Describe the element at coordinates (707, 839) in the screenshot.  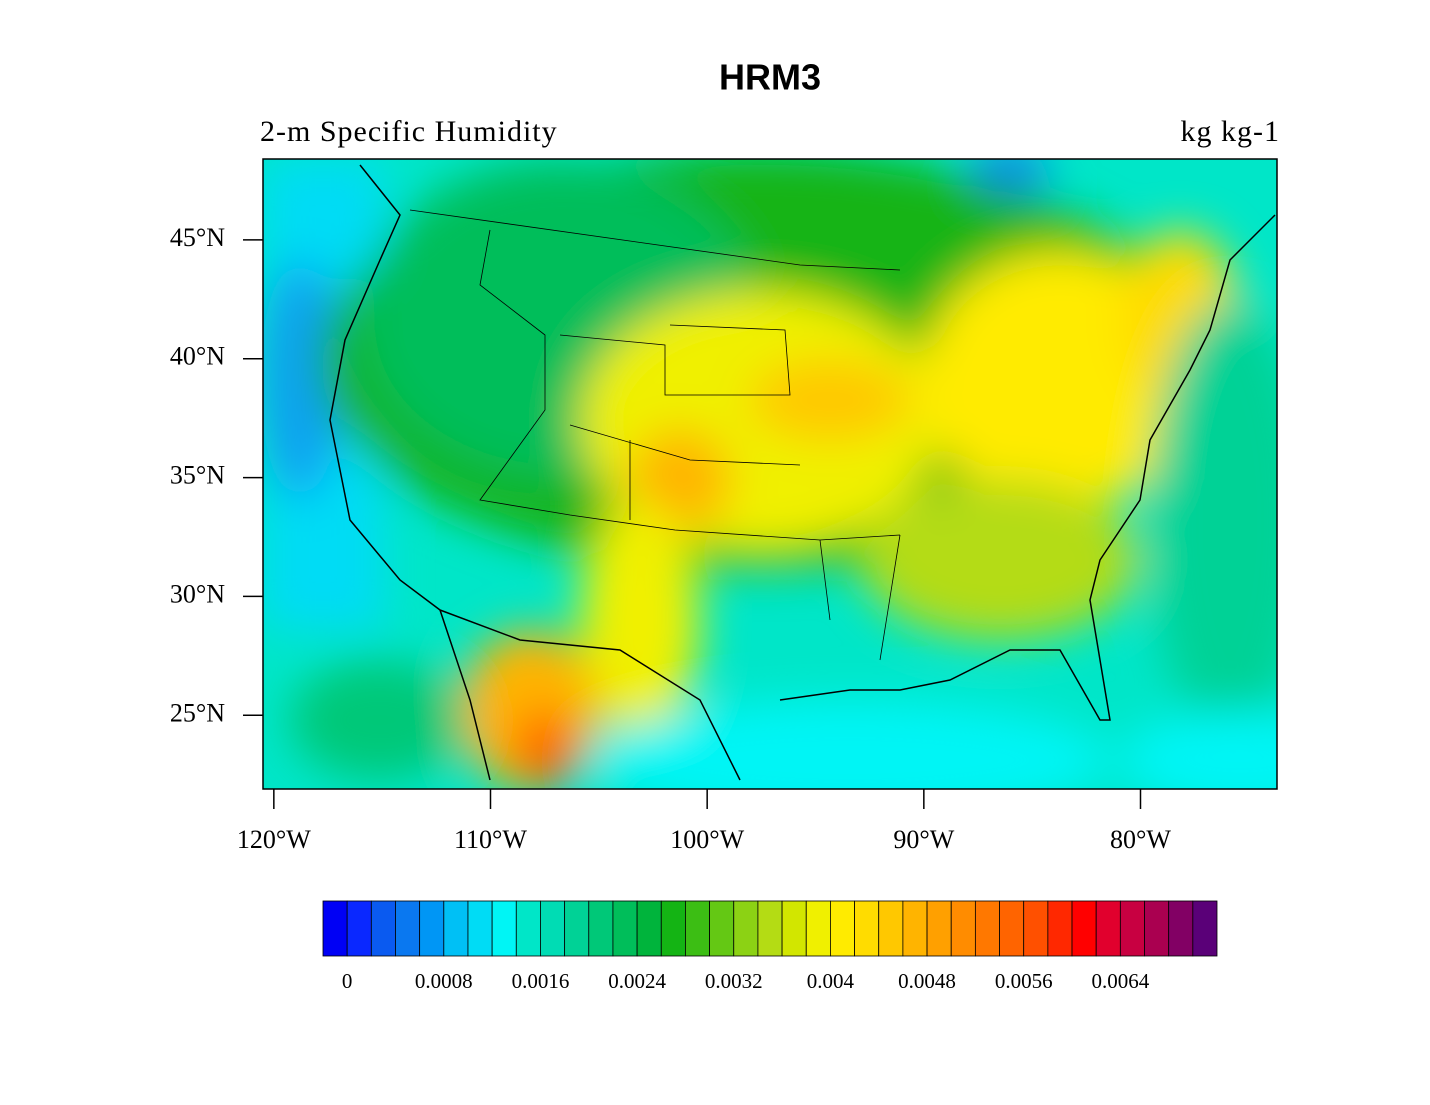
I see `x-tick-label: 100°W` at that location.